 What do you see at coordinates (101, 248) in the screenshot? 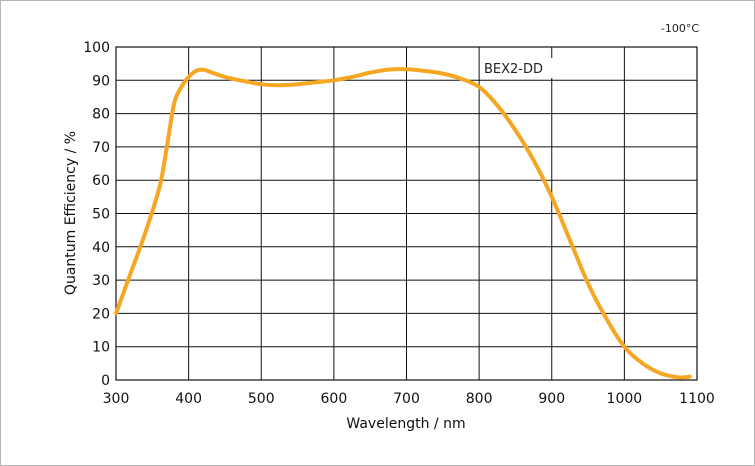
I see `y-tick-label-40: 40` at bounding box center [101, 248].